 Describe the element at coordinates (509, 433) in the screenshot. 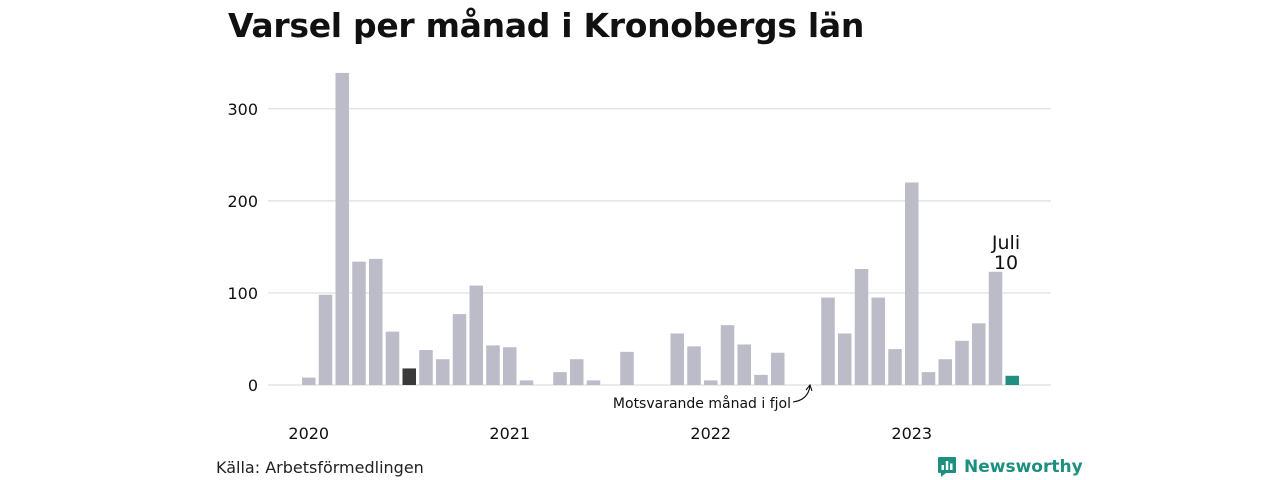

I see `x-year-label-2021: 2021` at that location.